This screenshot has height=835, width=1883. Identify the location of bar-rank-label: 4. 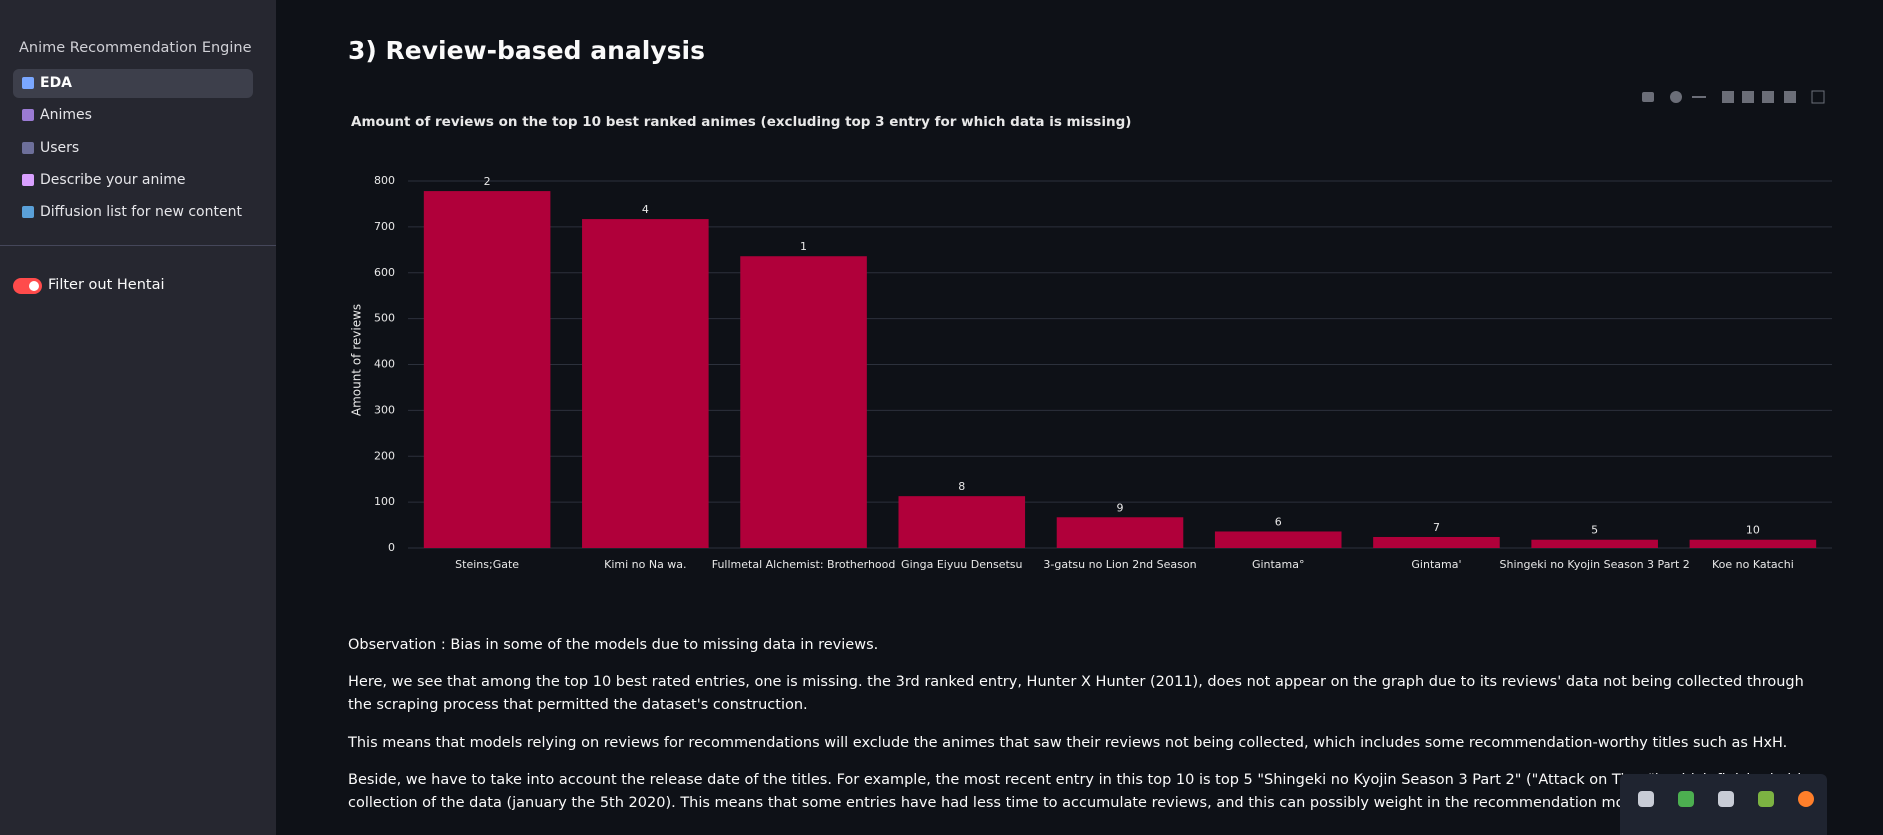
(645, 209).